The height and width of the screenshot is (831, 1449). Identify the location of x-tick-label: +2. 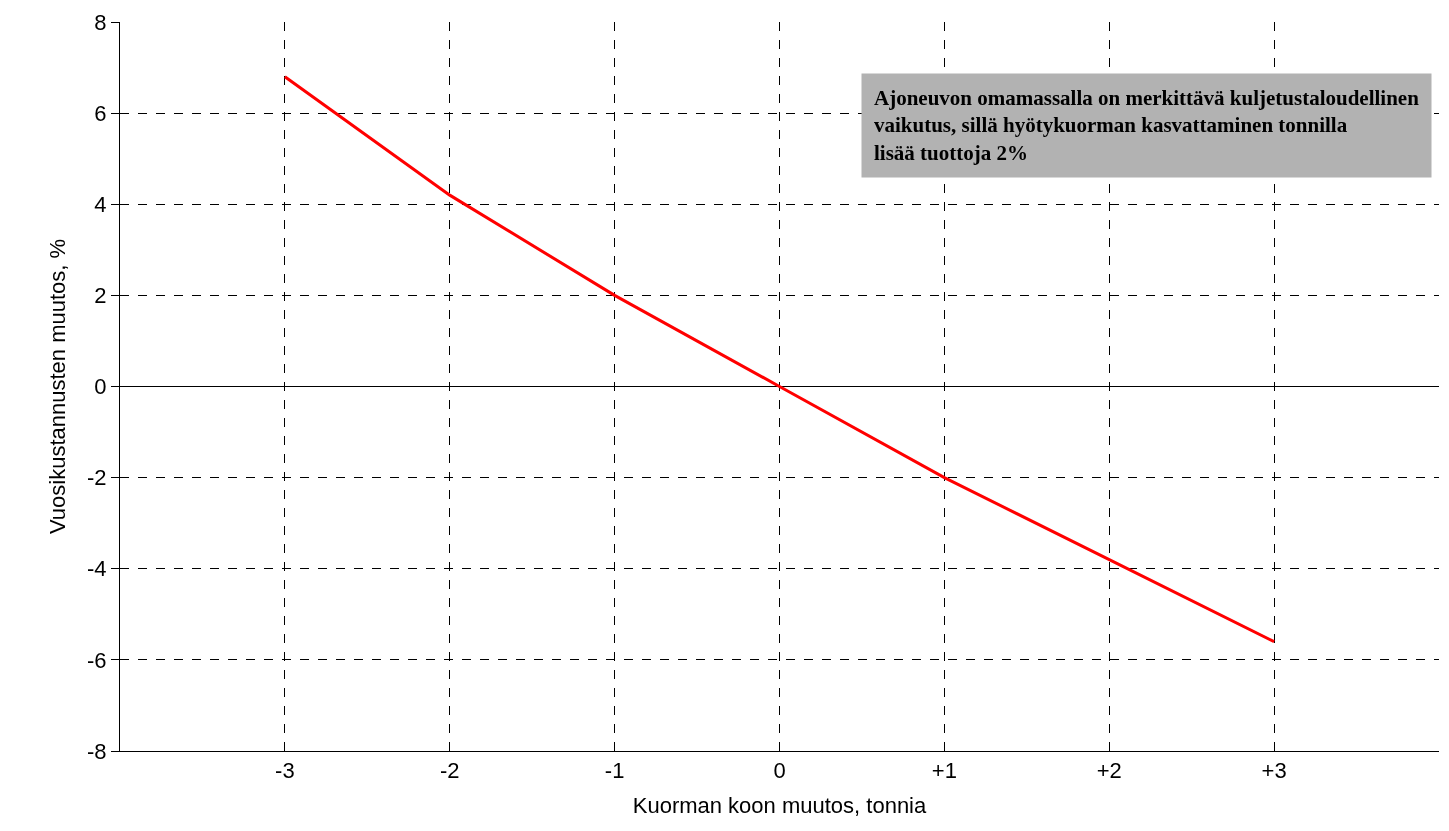
(1109, 771).